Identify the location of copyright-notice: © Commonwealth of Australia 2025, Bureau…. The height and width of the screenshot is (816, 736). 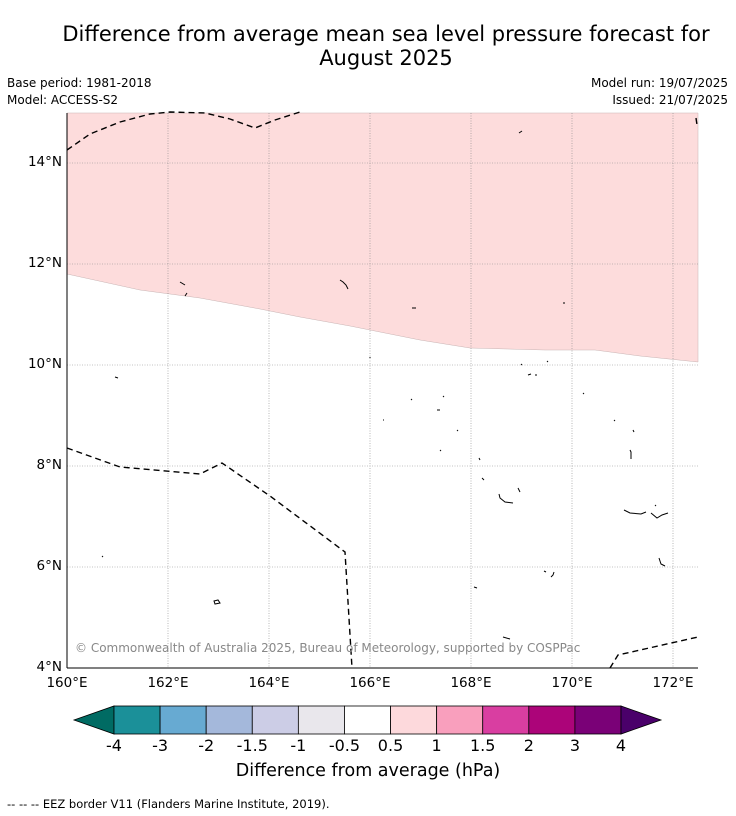
(328, 648).